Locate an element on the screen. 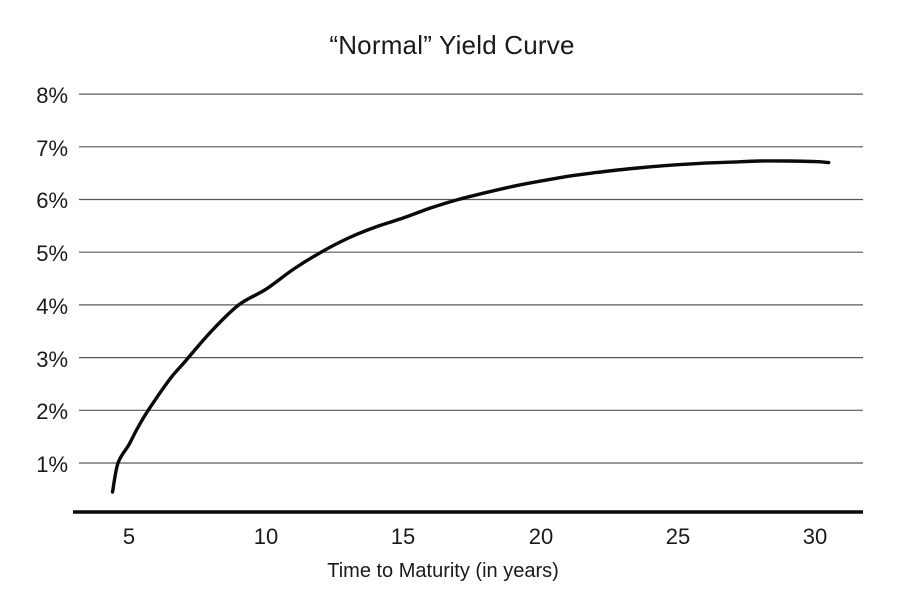  x-tick-label: 30 is located at coordinates (815, 536).